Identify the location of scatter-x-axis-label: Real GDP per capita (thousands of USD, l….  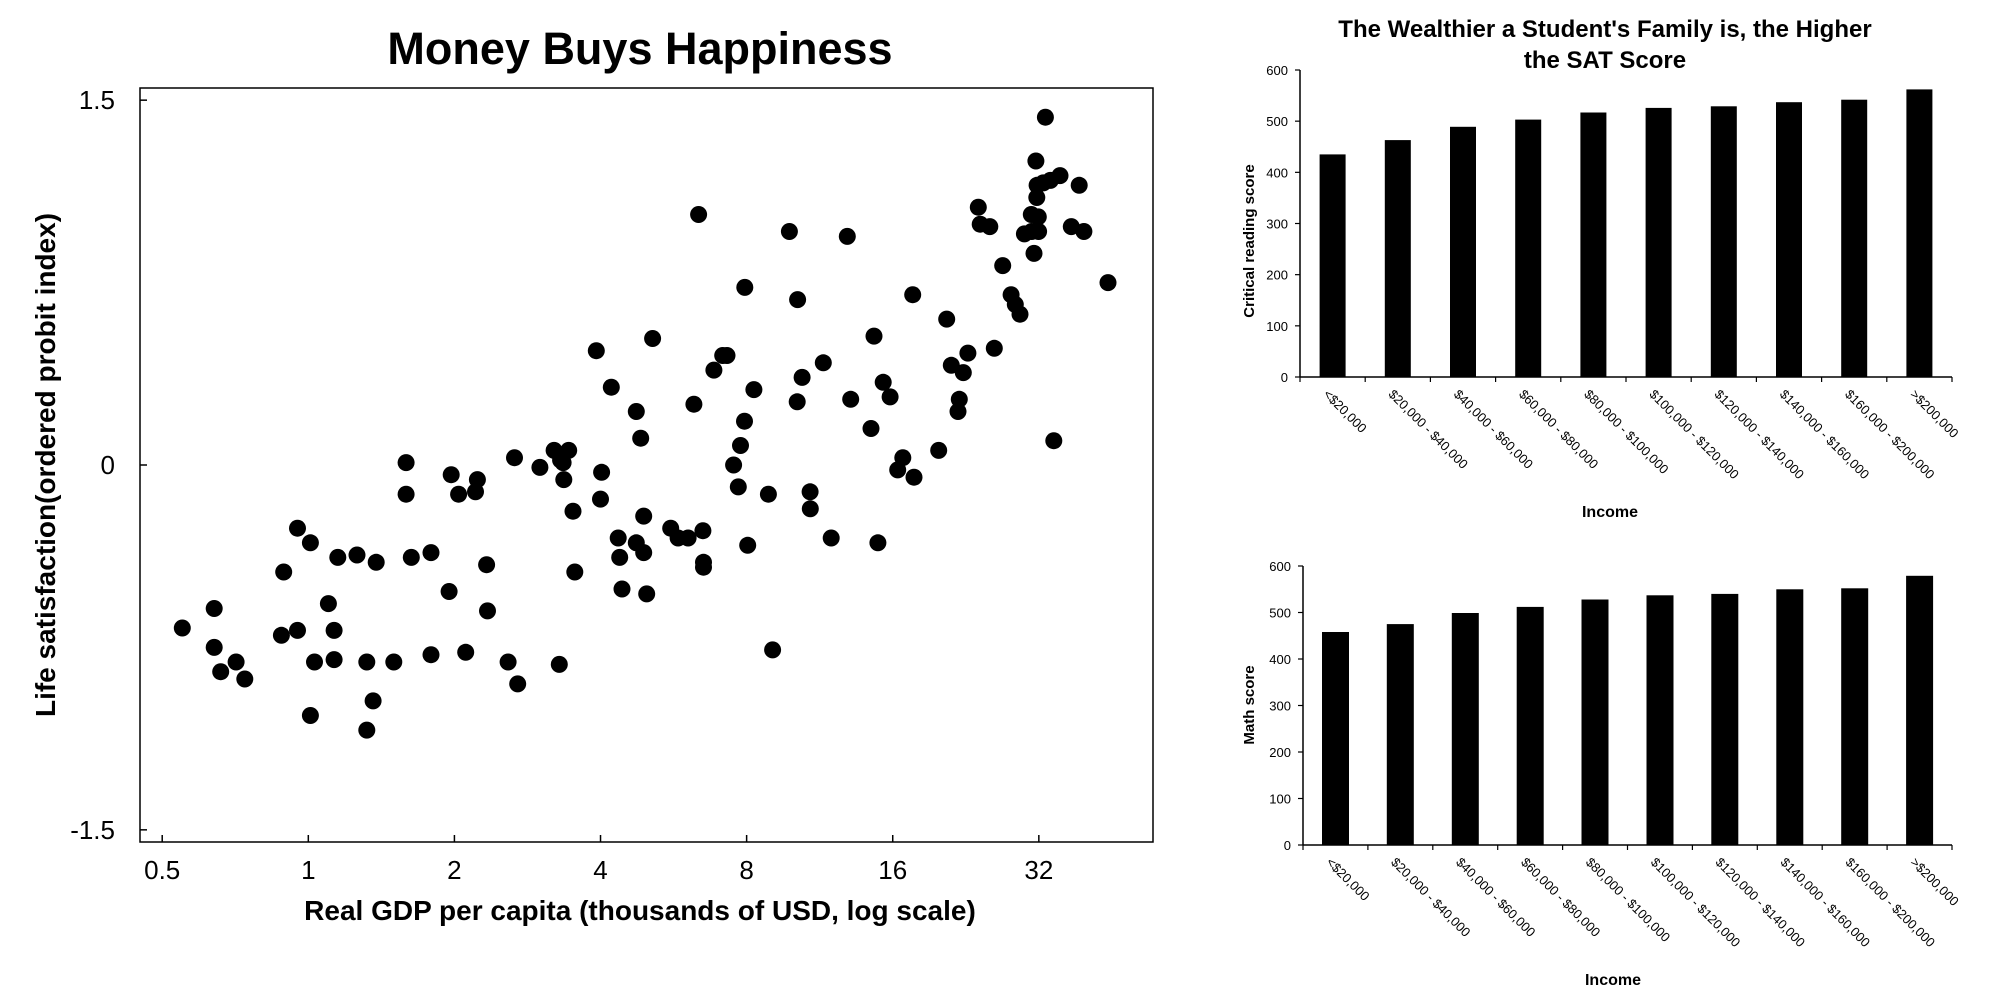
(640, 910).